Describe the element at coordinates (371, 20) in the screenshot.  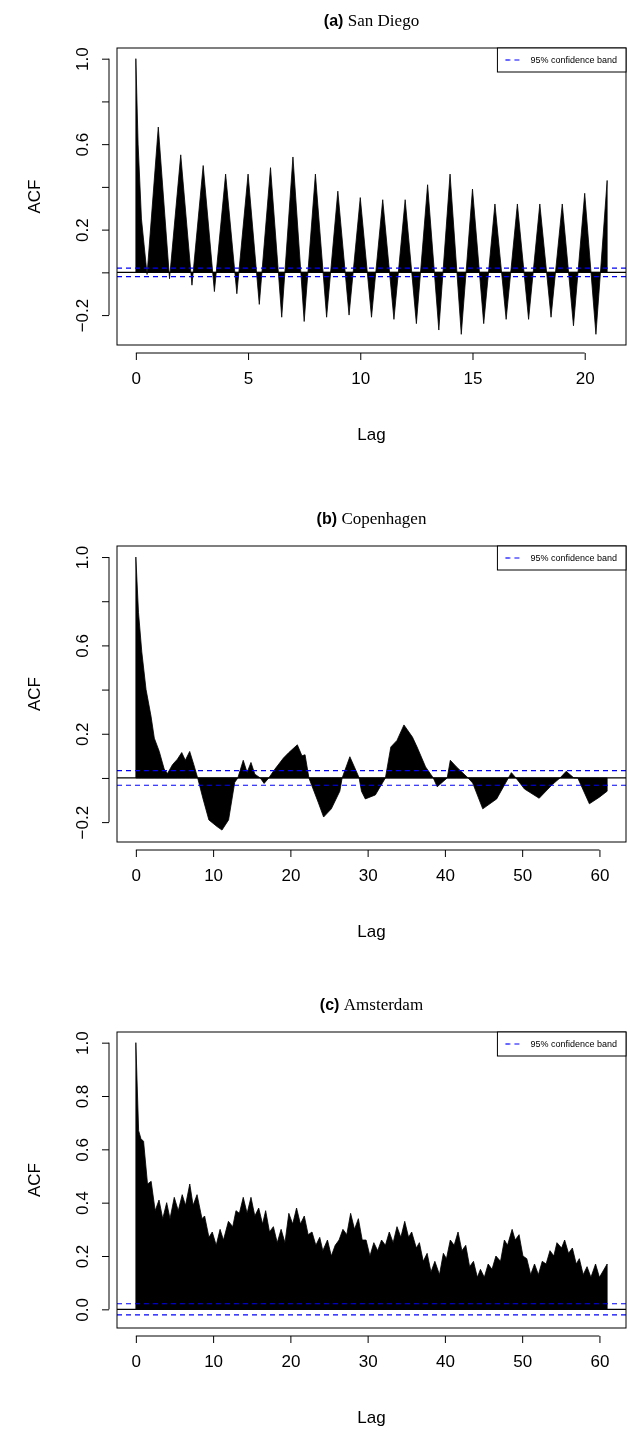
I see `chart-title: (a) San Diego` at that location.